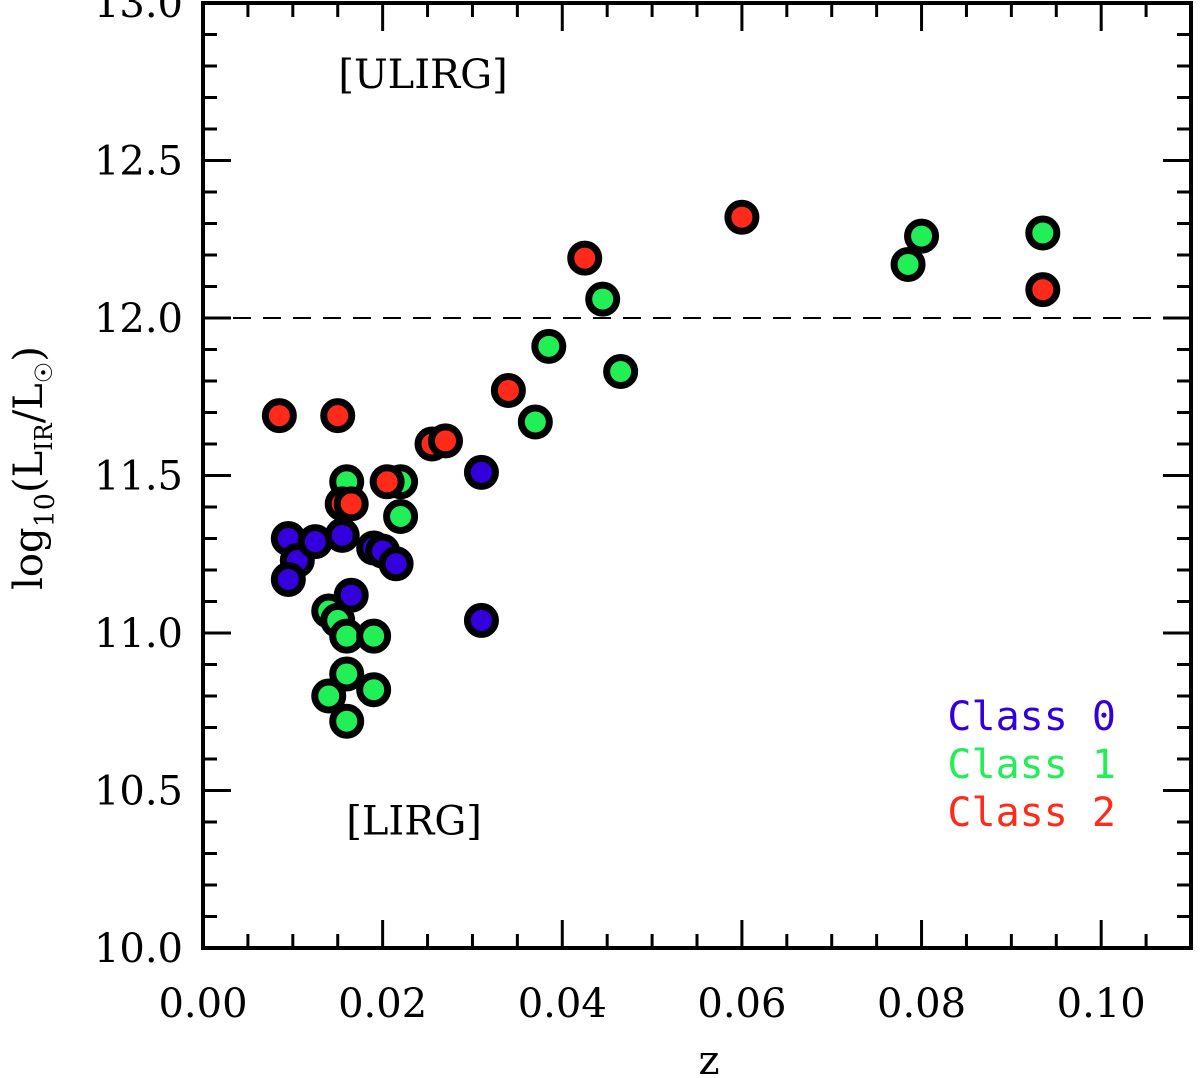 Image resolution: width=1200 pixels, height=1078 pixels. I want to click on x-axis-title: z, so click(708, 1058).